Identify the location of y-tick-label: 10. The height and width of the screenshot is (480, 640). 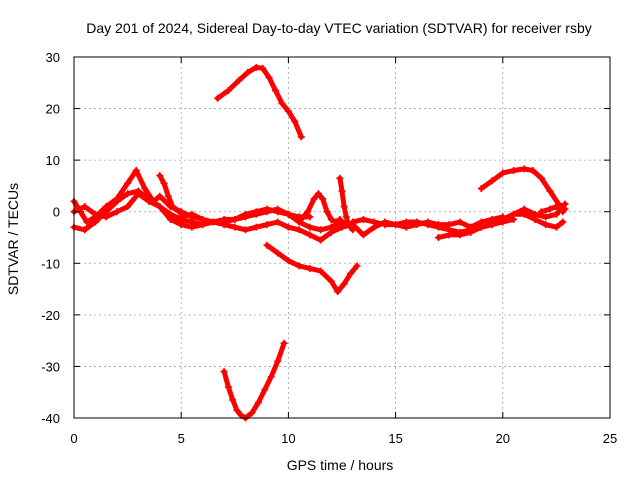
(53, 160).